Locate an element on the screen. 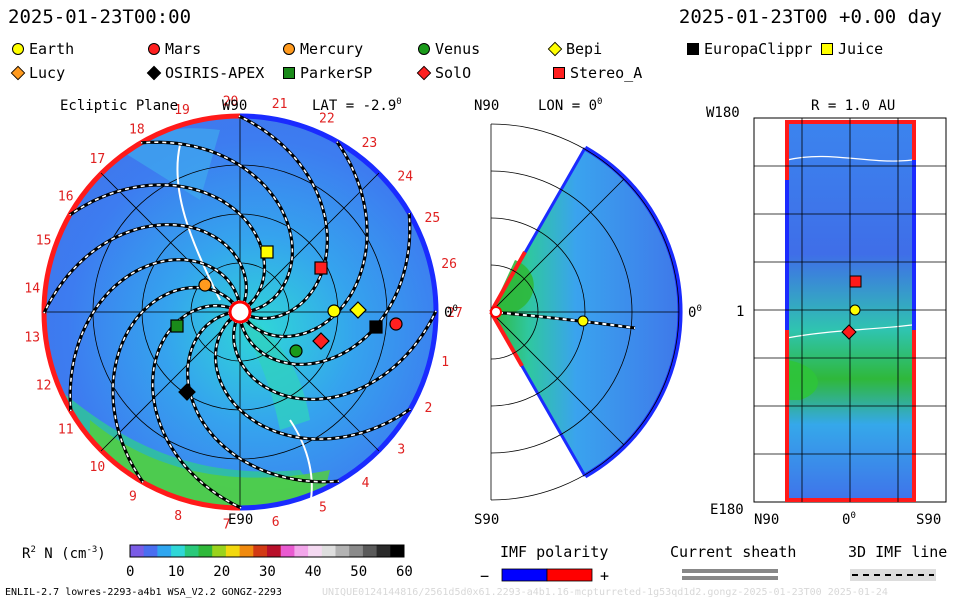  colorbar-tick-0: 0 is located at coordinates (130, 572).